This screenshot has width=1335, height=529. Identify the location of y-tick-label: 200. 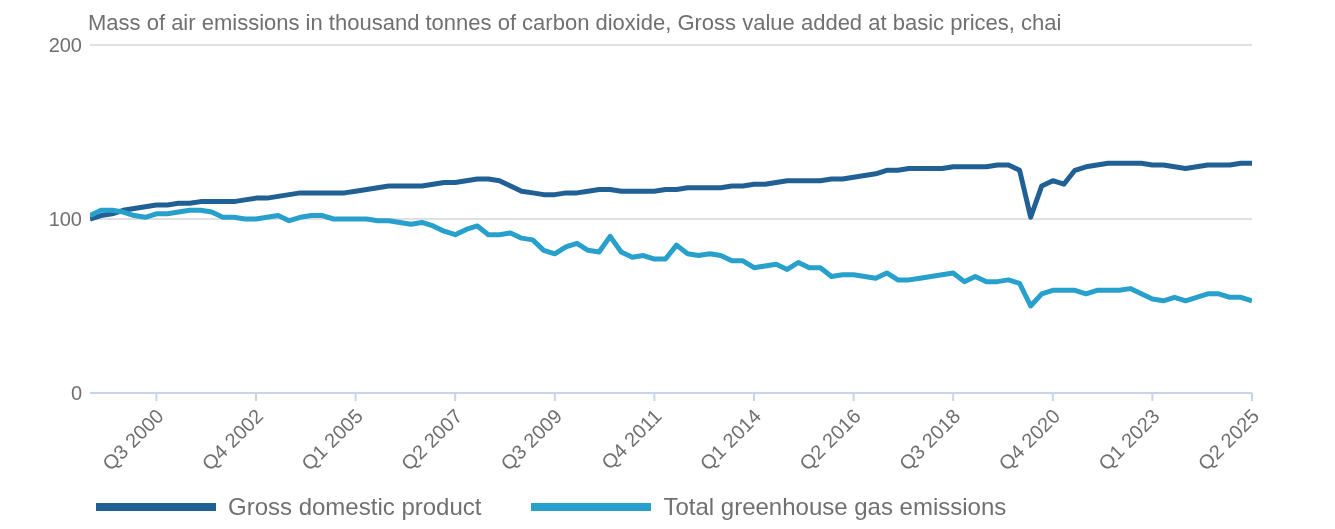
(65, 45).